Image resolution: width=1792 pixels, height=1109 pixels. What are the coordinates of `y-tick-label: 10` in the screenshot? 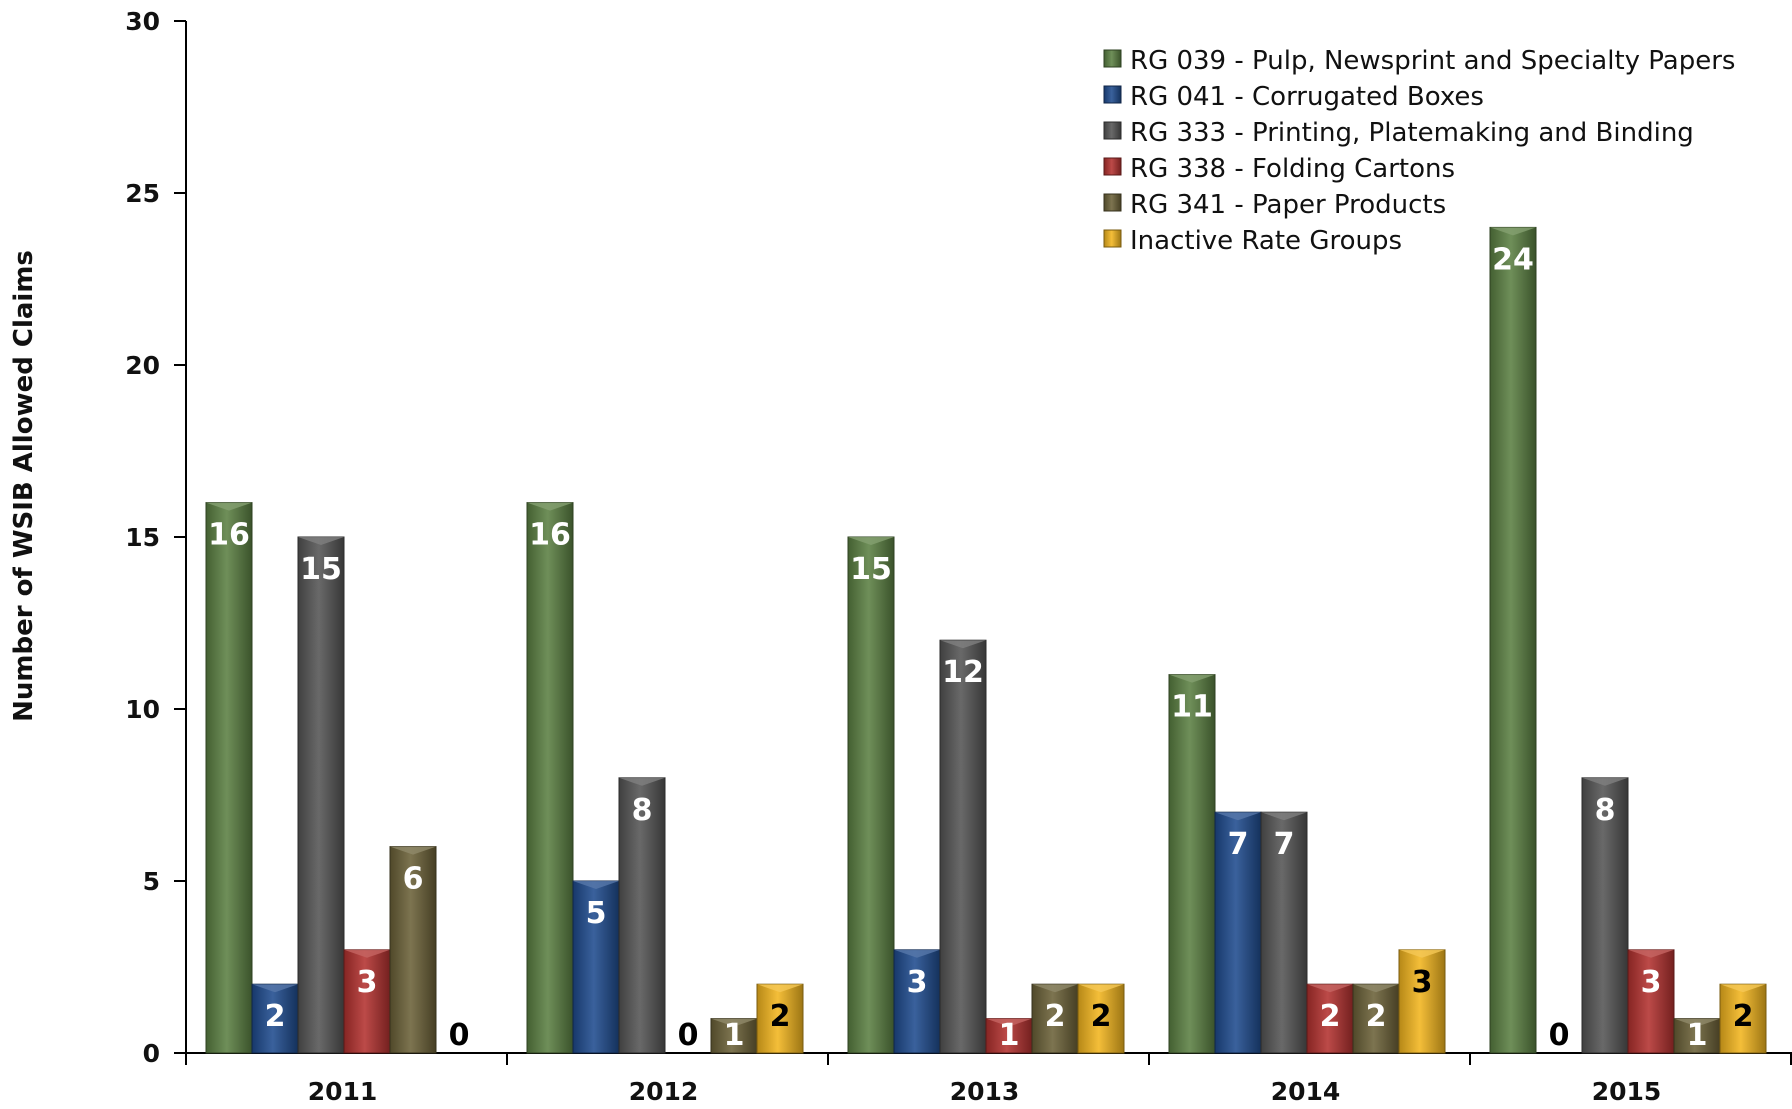 It's located at (142, 709).